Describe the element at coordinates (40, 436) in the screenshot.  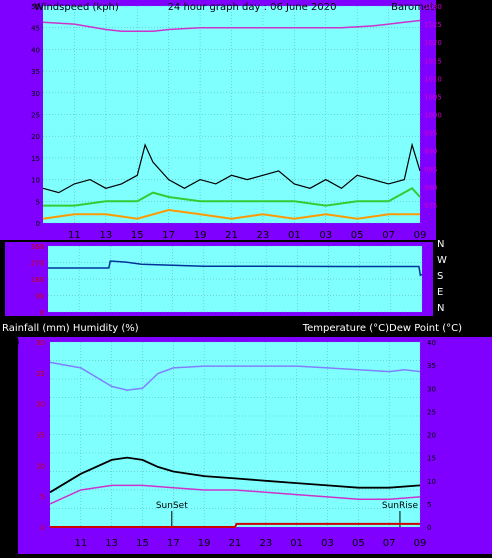
I see `rain-tick-label: 15` at that location.